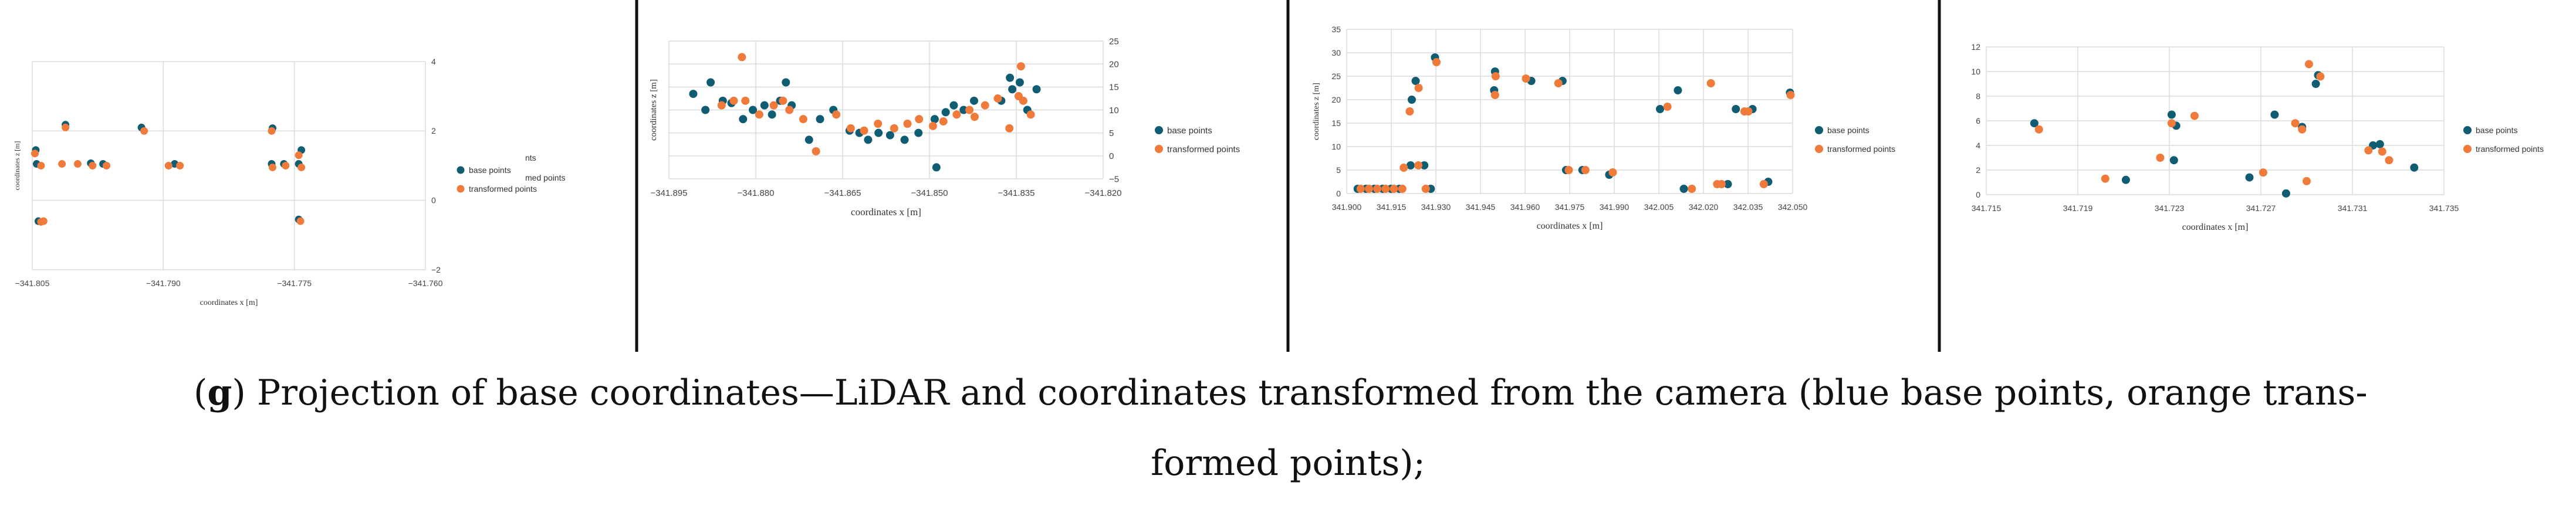 The height and width of the screenshot is (516, 2576). What do you see at coordinates (669, 193) in the screenshot?
I see `x-tick-label: −341.895` at bounding box center [669, 193].